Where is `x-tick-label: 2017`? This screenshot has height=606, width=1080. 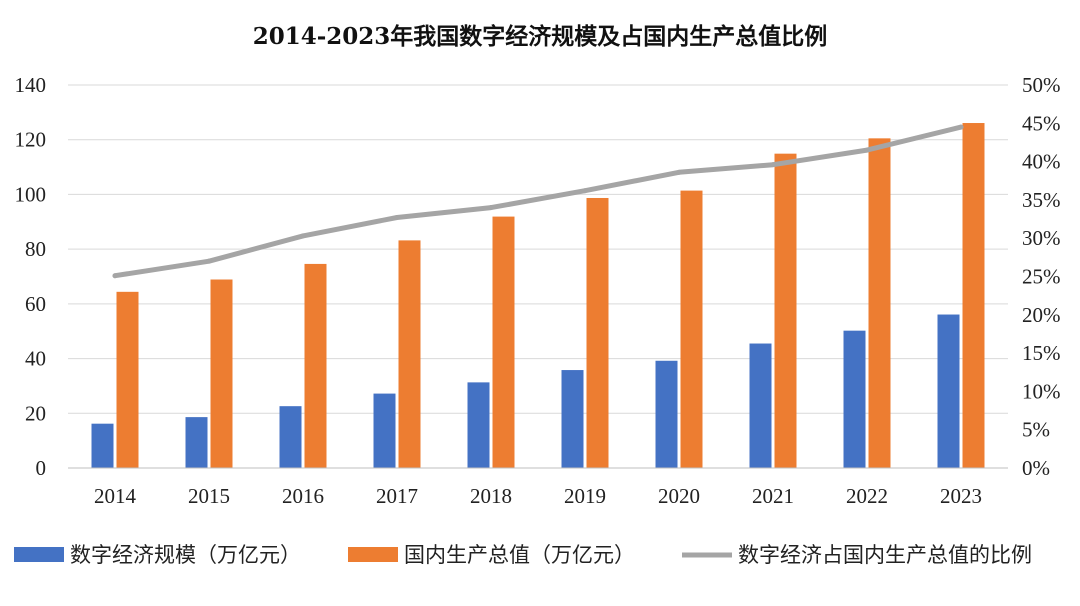 x-tick-label: 2017 is located at coordinates (397, 496).